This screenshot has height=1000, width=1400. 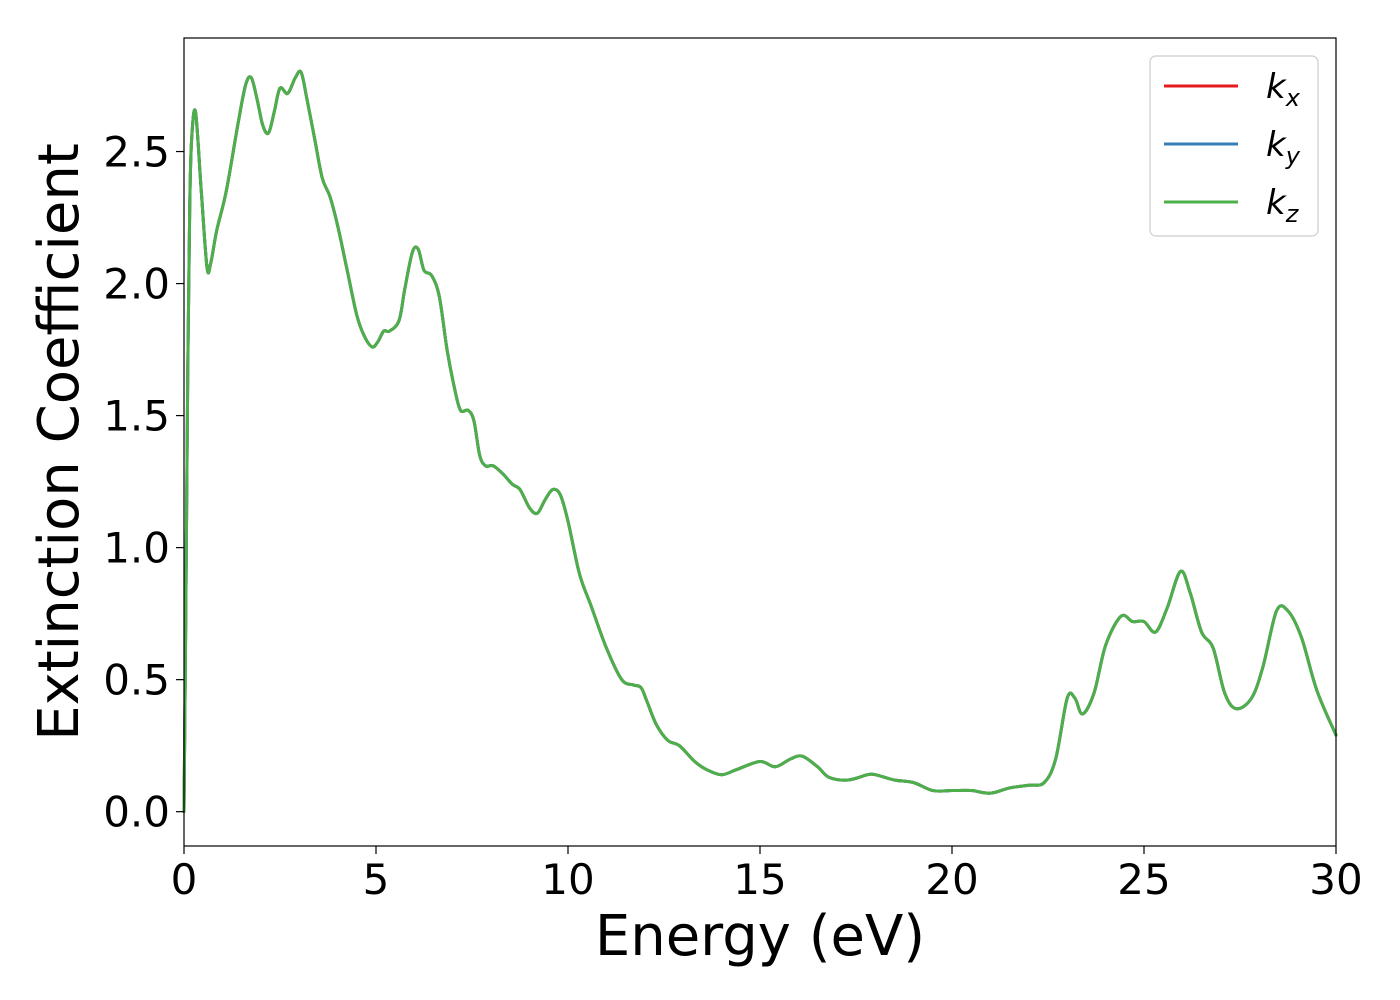 I want to click on legend-box, so click(x=1234, y=146).